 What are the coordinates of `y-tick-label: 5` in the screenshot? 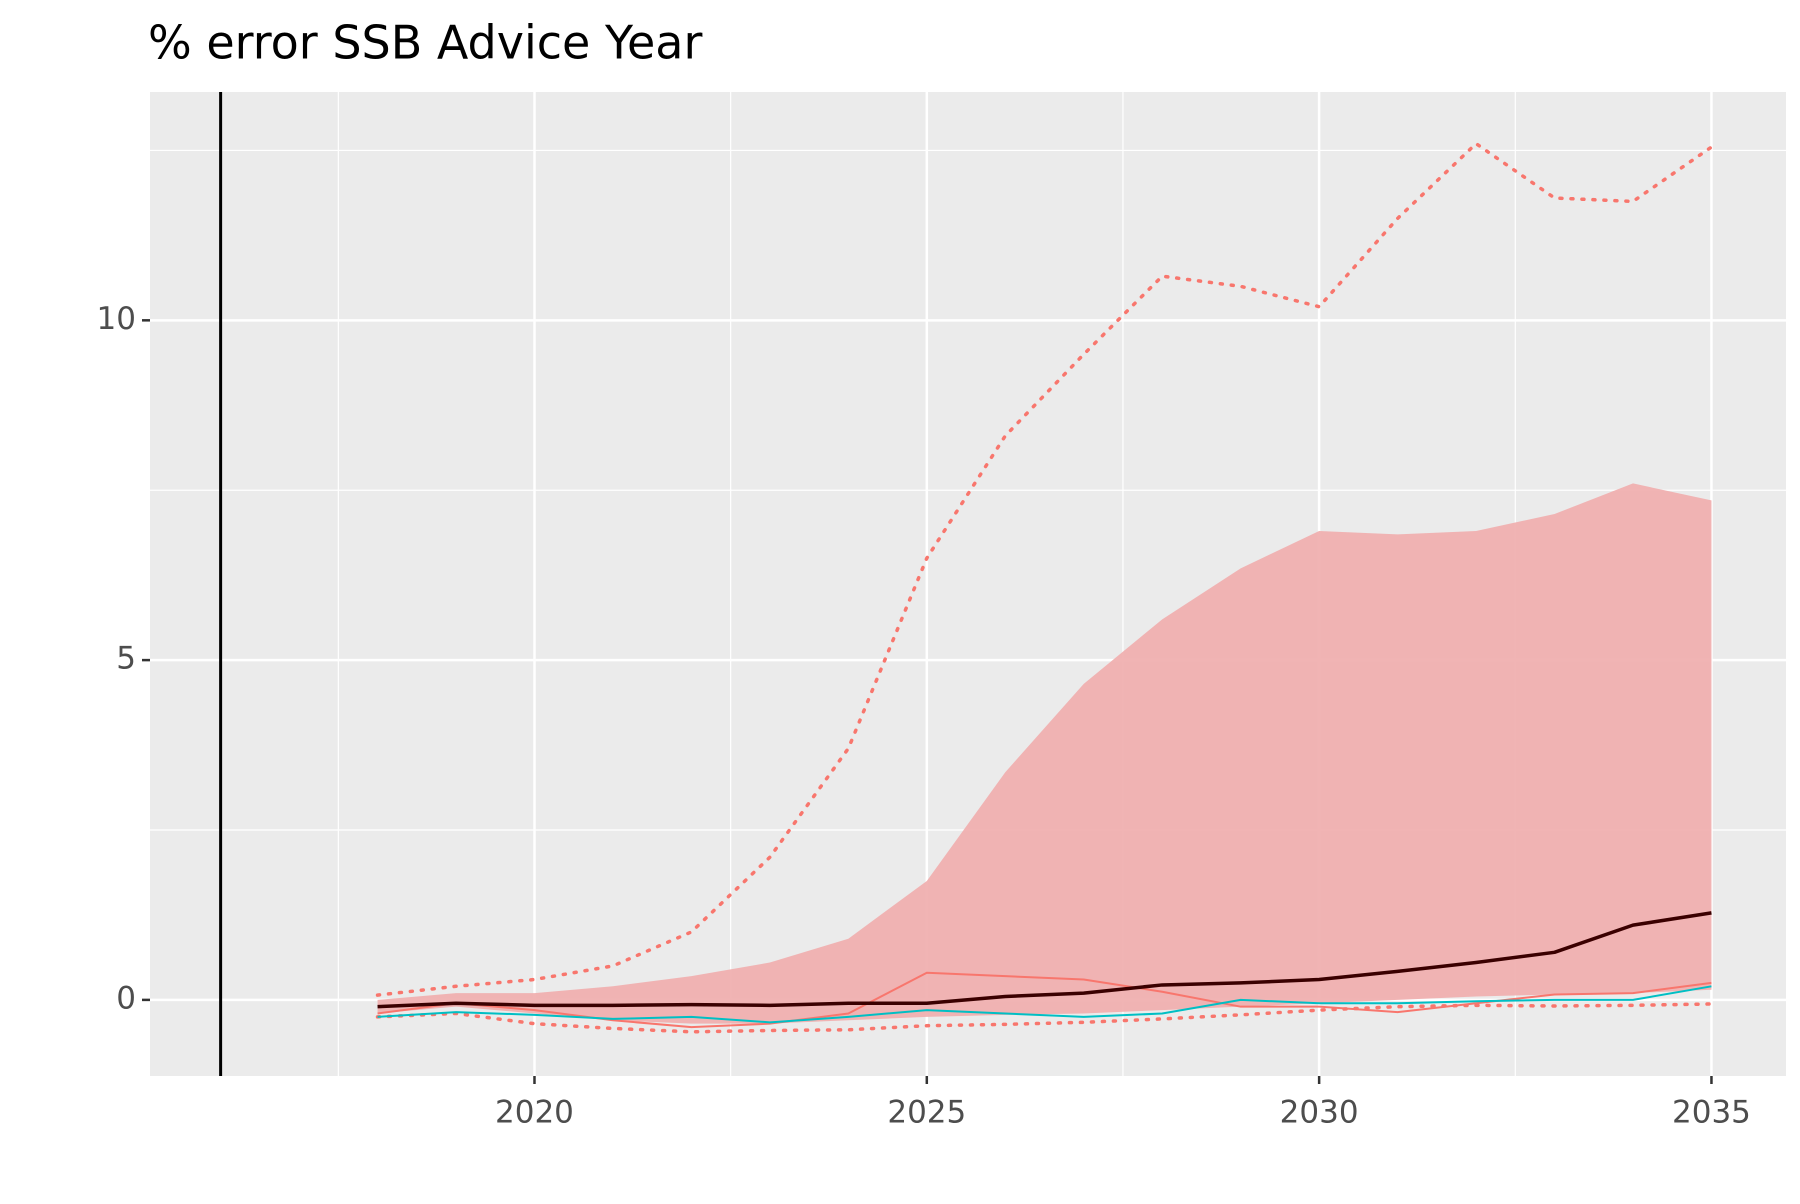 It's located at (126, 659).